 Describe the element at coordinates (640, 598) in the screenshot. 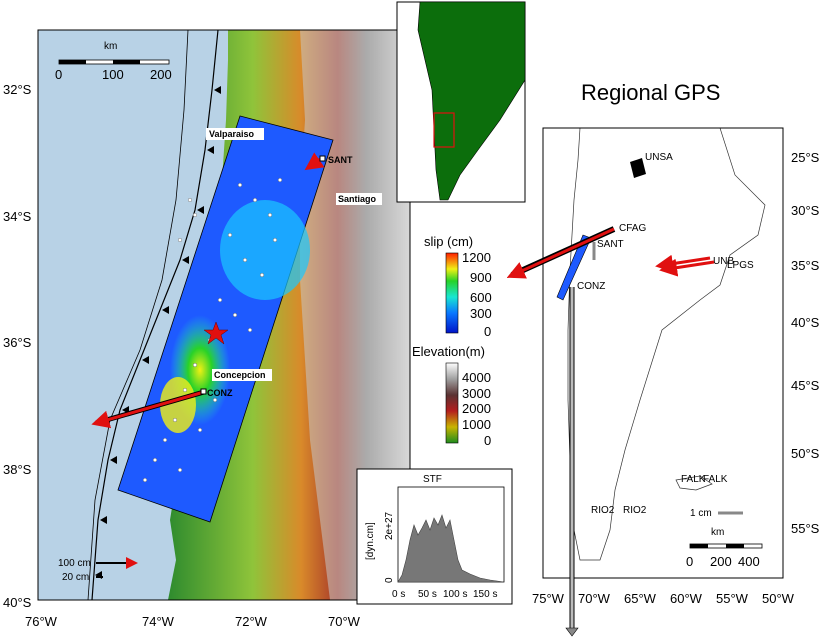

I see `reg-lon-65w: 65°W` at that location.